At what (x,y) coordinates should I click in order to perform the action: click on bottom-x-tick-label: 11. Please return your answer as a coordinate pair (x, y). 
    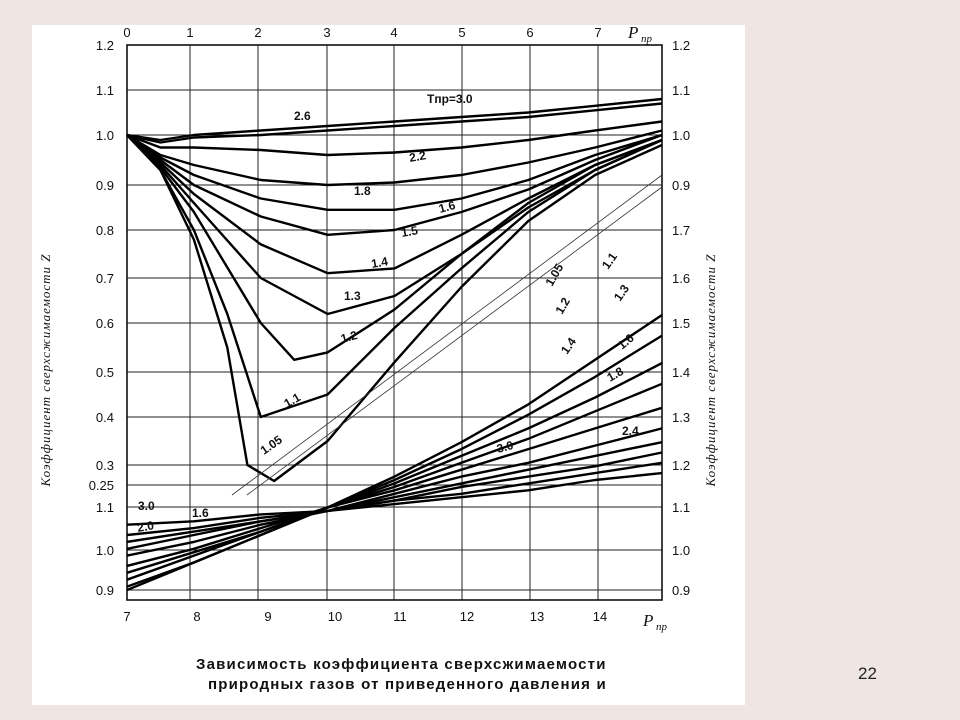
    Looking at the image, I should click on (400, 616).